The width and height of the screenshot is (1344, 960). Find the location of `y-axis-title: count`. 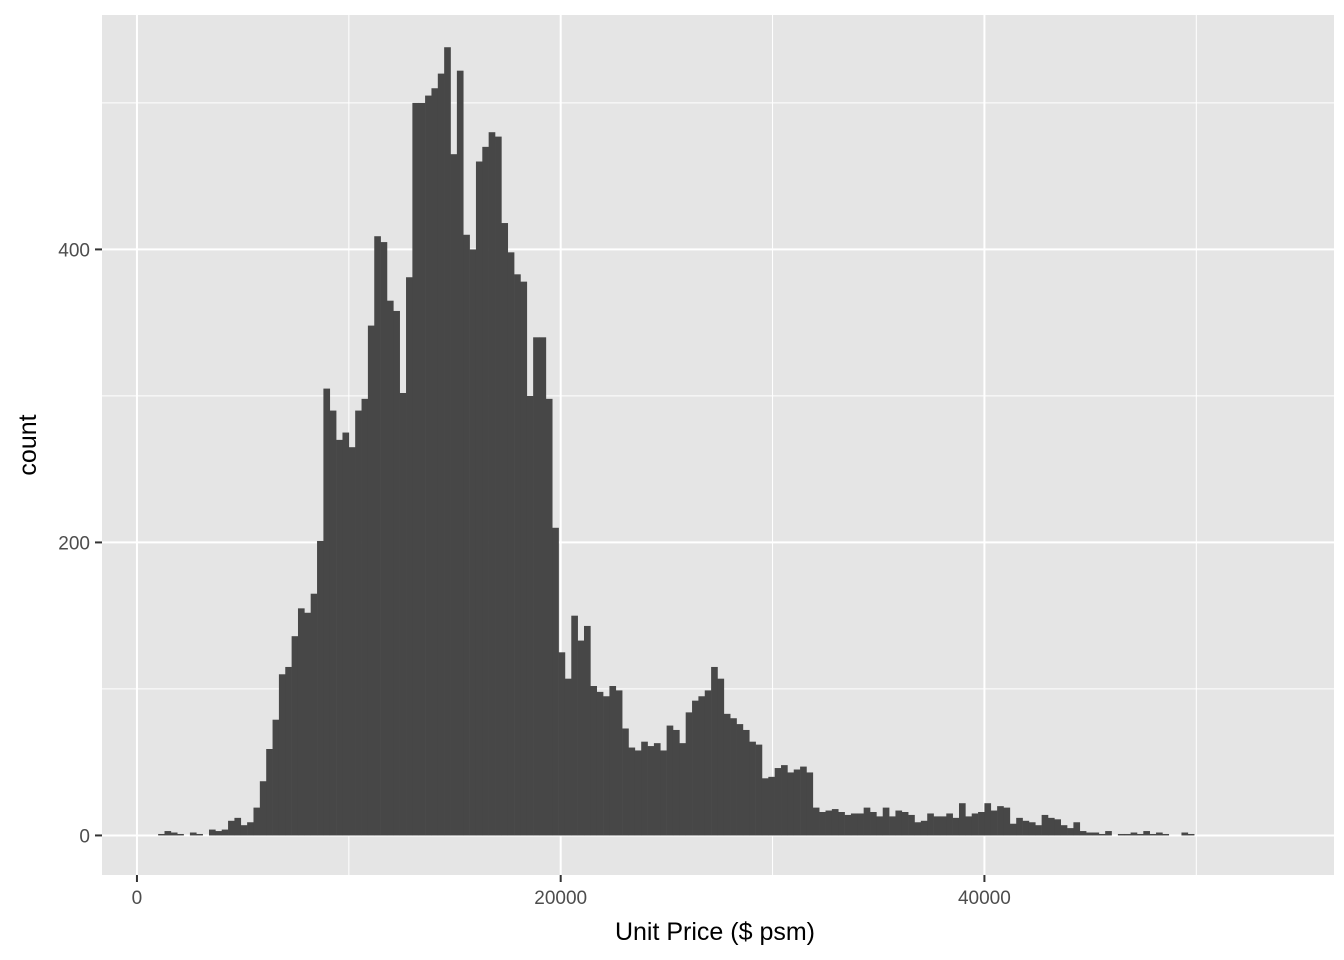

y-axis-title: count is located at coordinates (28, 444).